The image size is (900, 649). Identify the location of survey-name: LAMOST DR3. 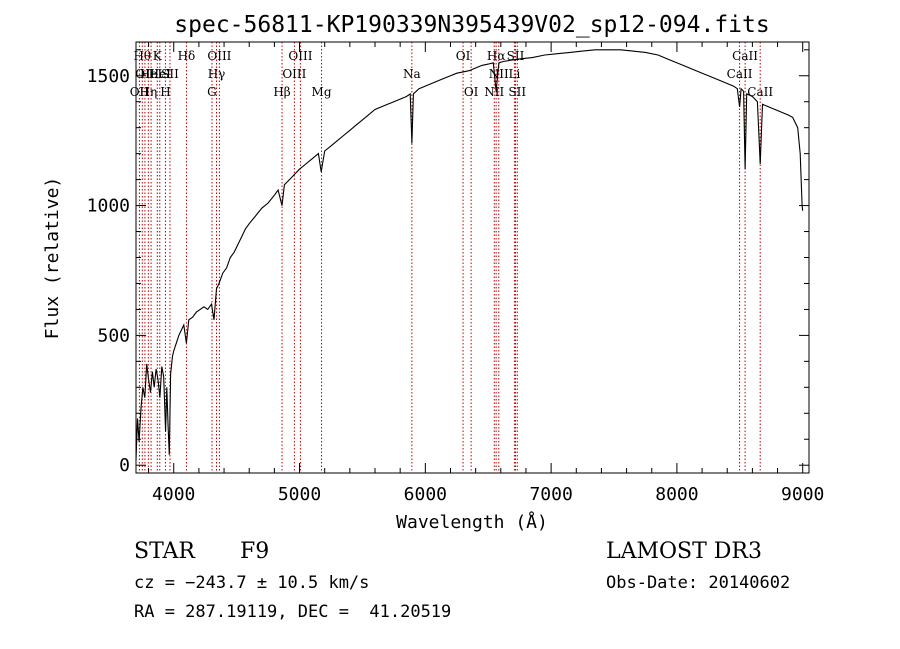
(684, 551).